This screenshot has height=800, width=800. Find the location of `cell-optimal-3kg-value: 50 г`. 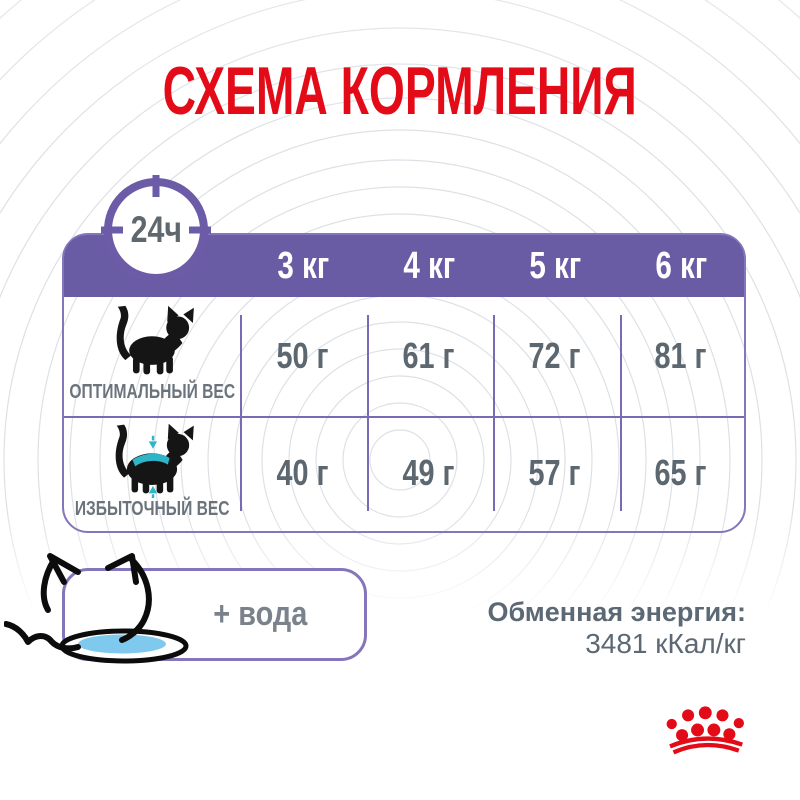

cell-optimal-3kg-value: 50 г is located at coordinates (303, 355).